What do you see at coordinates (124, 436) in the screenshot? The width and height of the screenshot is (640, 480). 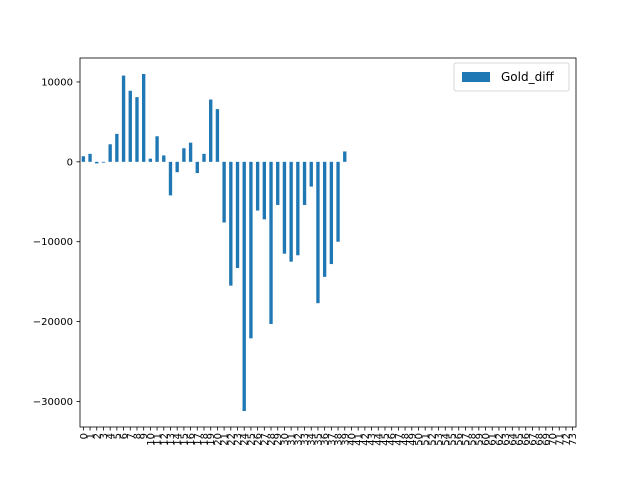 I see `x-tick-label: 6` at bounding box center [124, 436].